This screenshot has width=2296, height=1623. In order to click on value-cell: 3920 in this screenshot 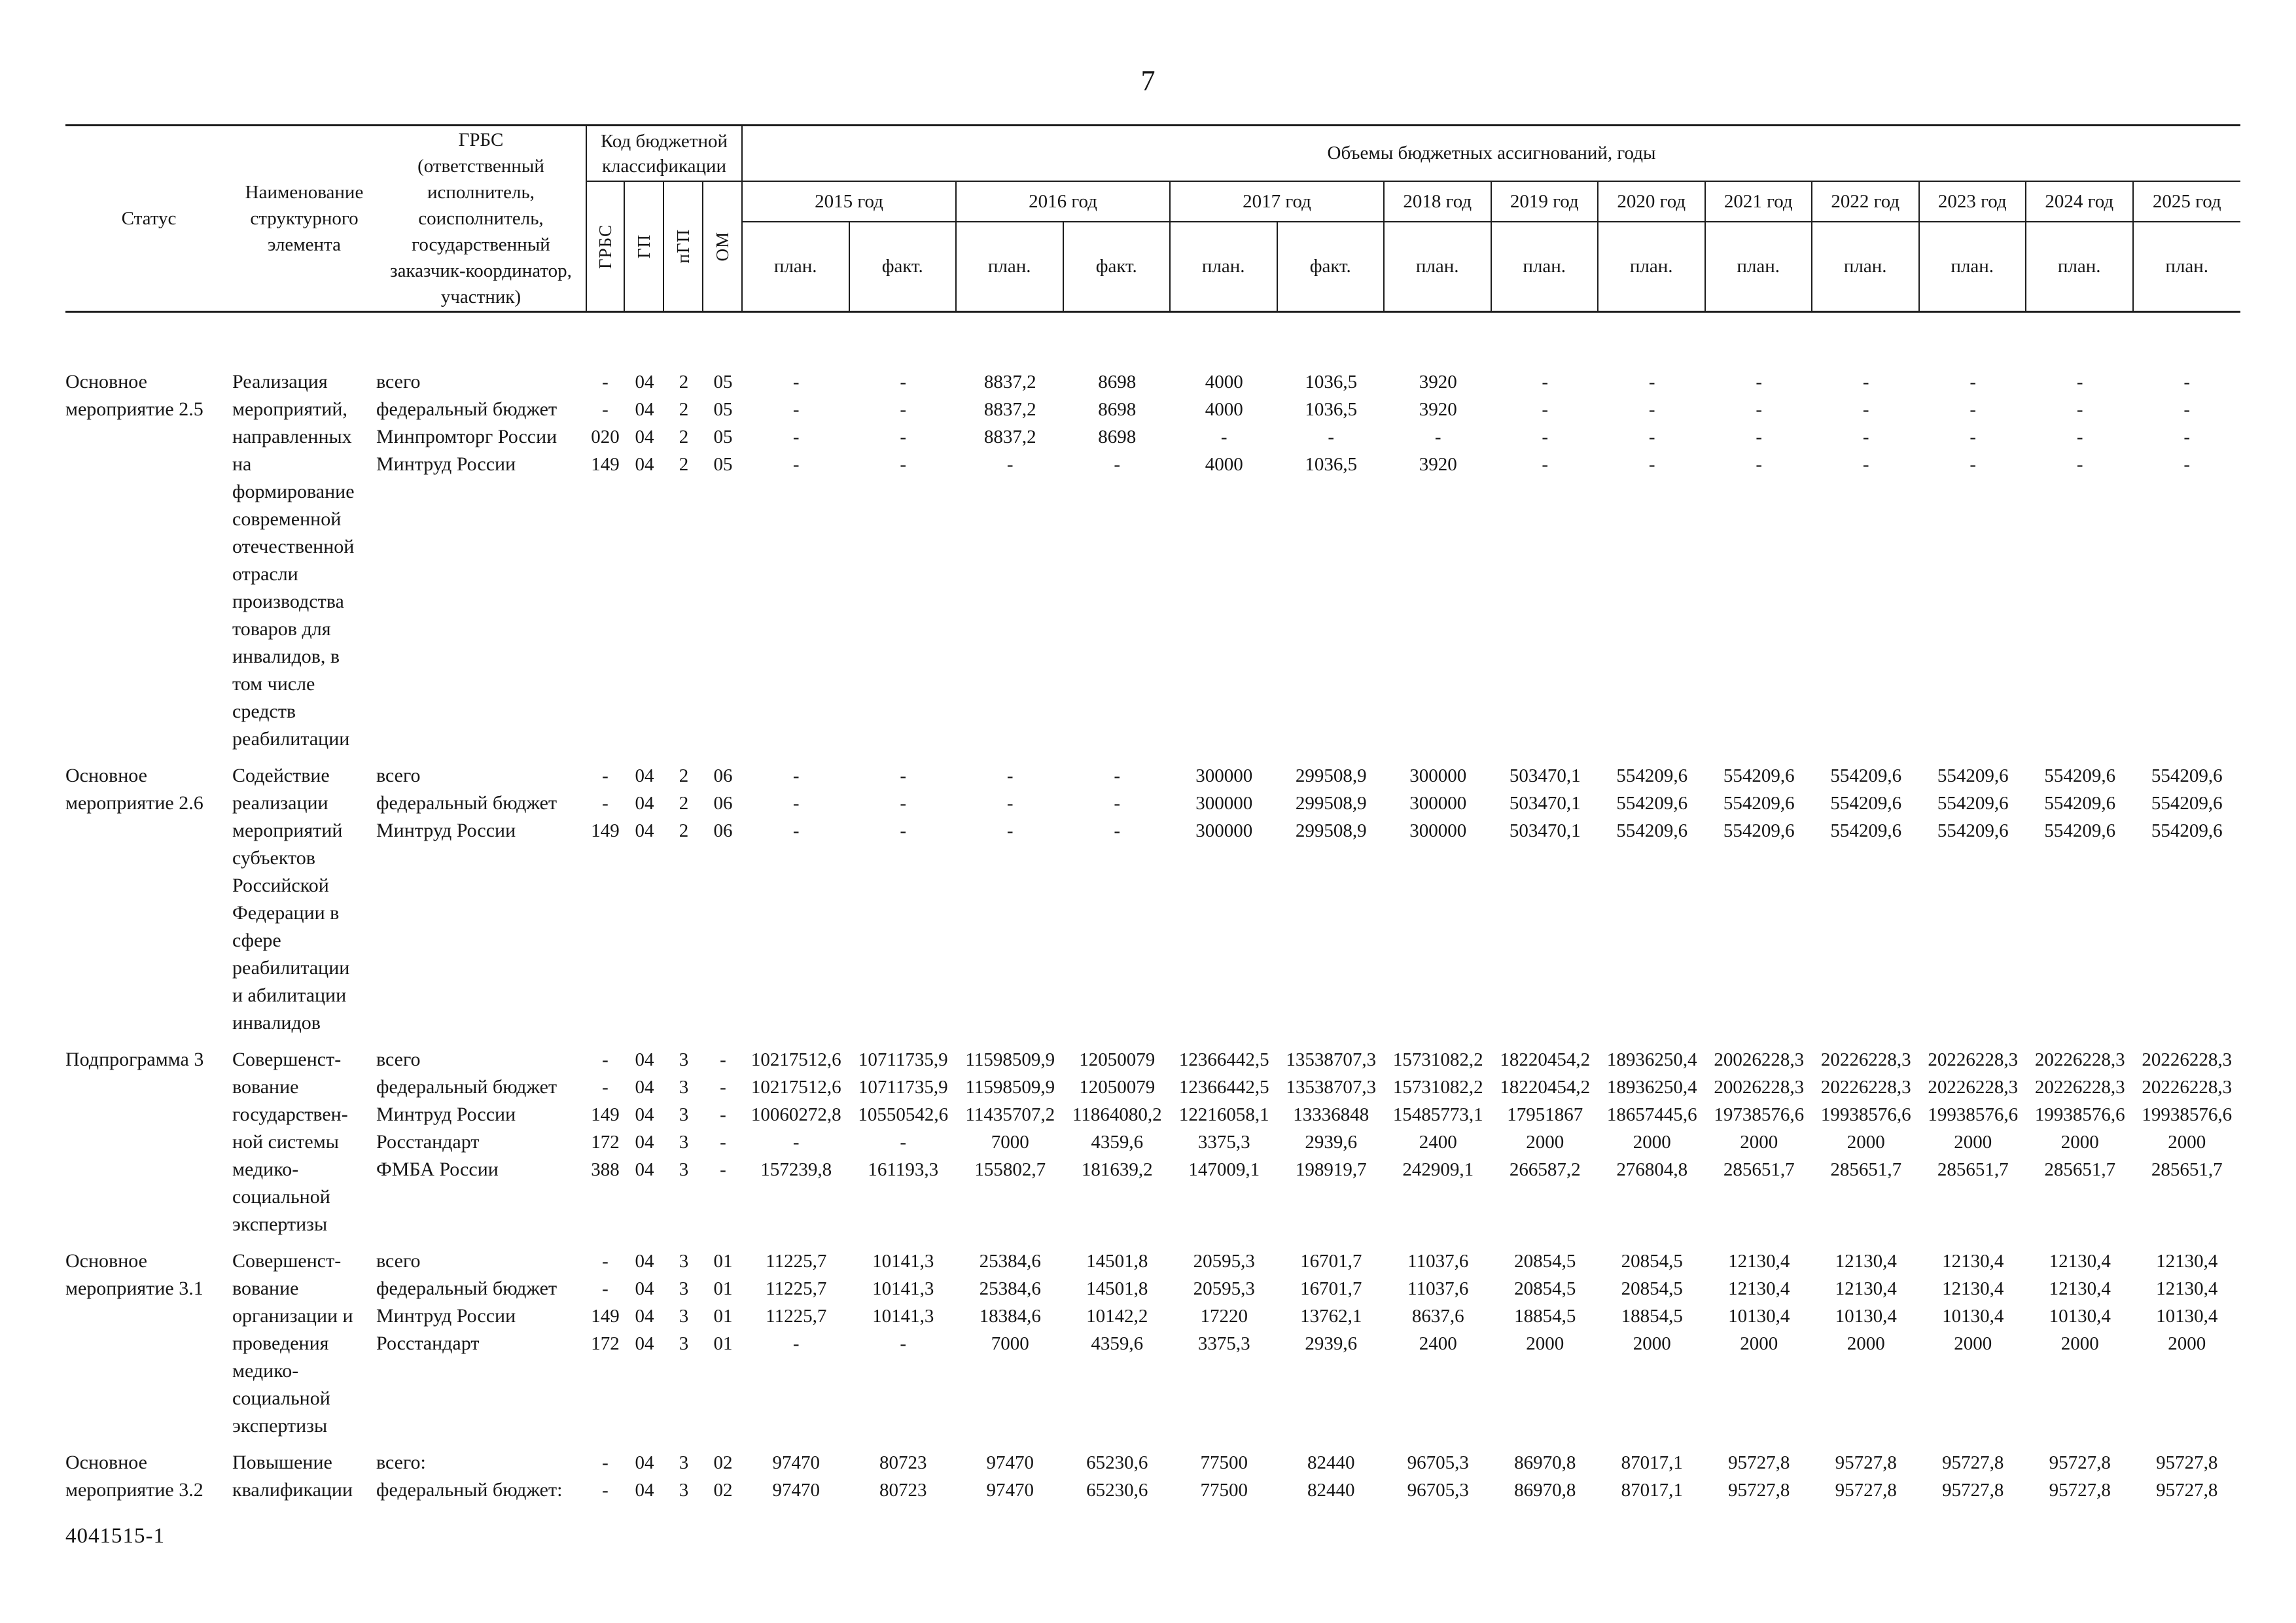, I will do `click(1438, 383)`.